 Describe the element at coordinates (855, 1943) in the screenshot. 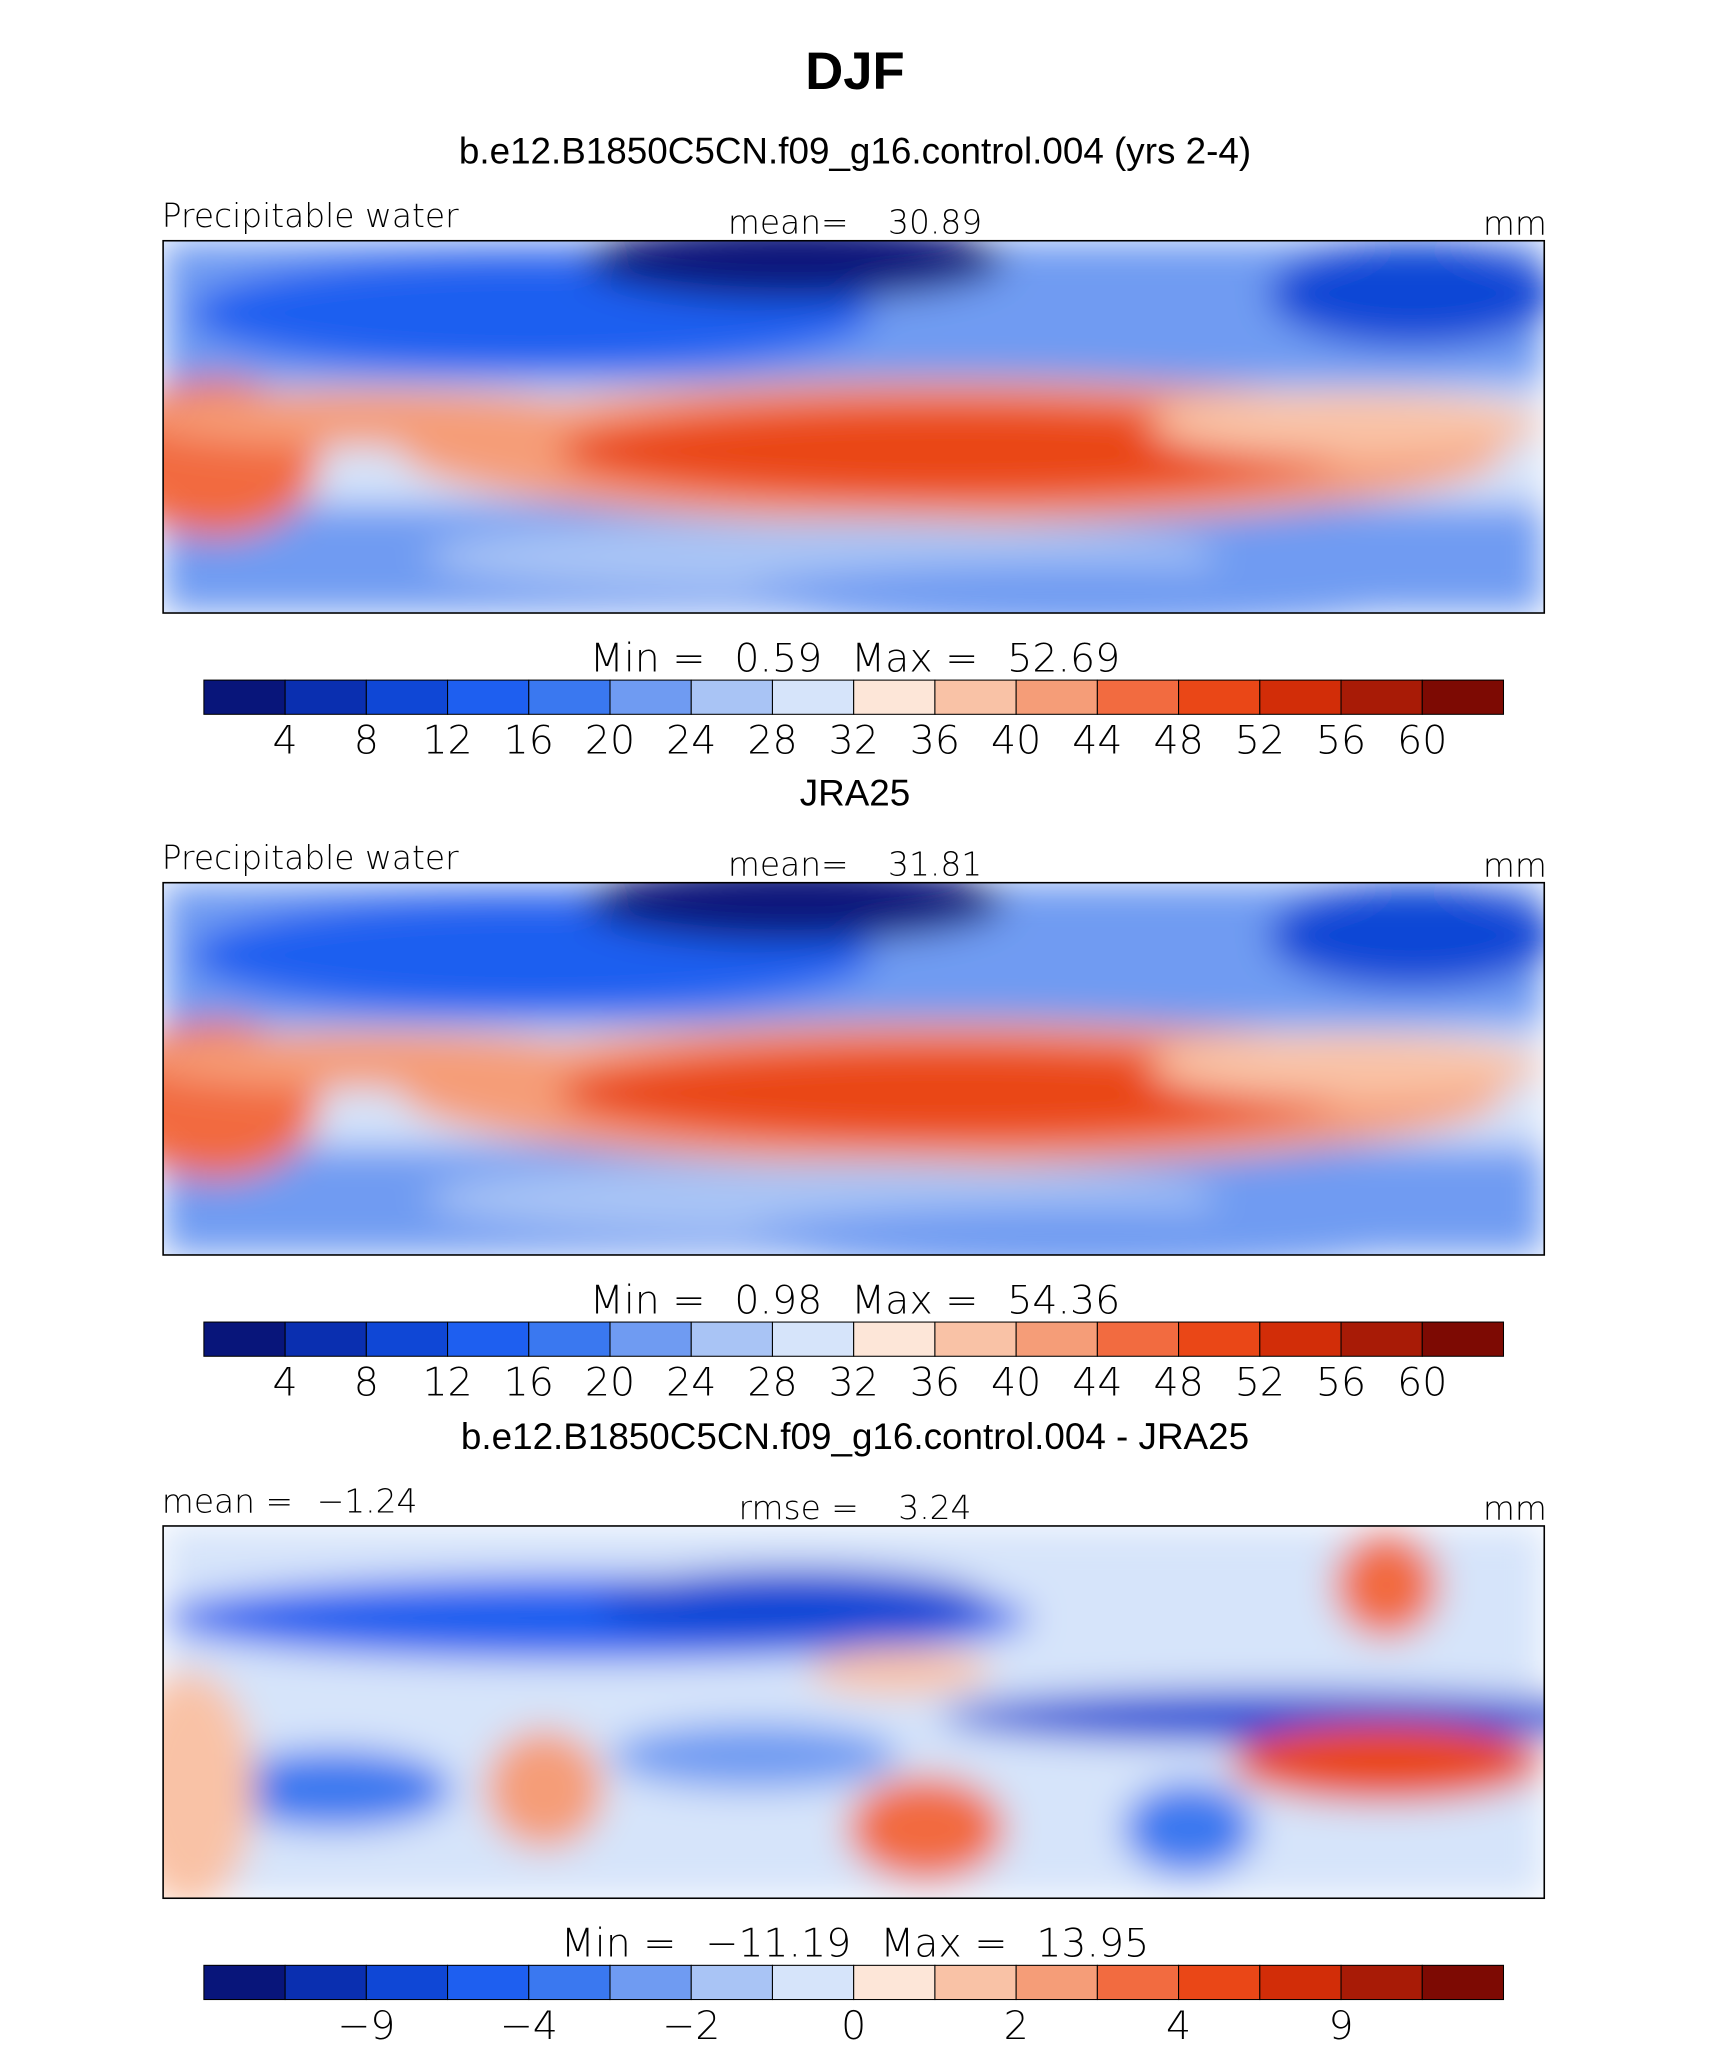

I see `stats-label: Min = −11.19 Max = 13.95` at that location.